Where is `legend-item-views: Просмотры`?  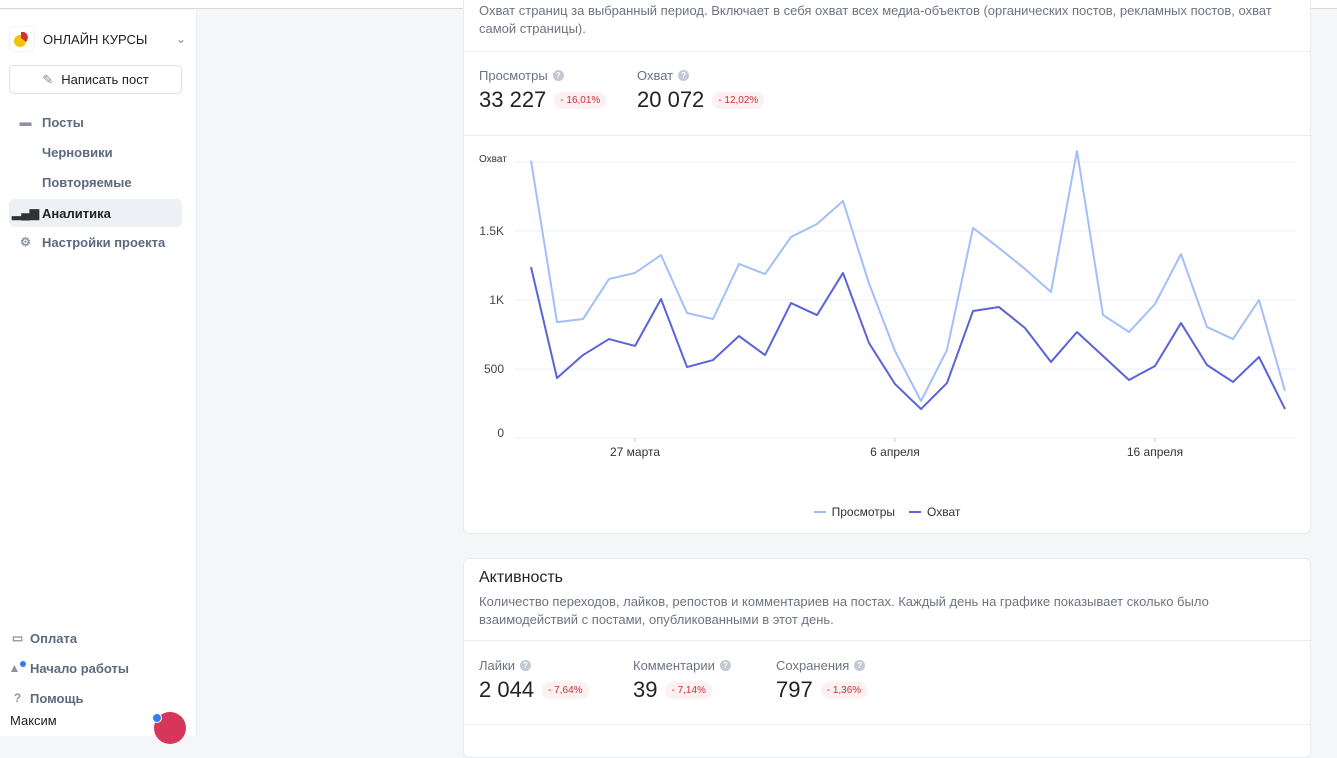
legend-item-views: Просмотры is located at coordinates (854, 512).